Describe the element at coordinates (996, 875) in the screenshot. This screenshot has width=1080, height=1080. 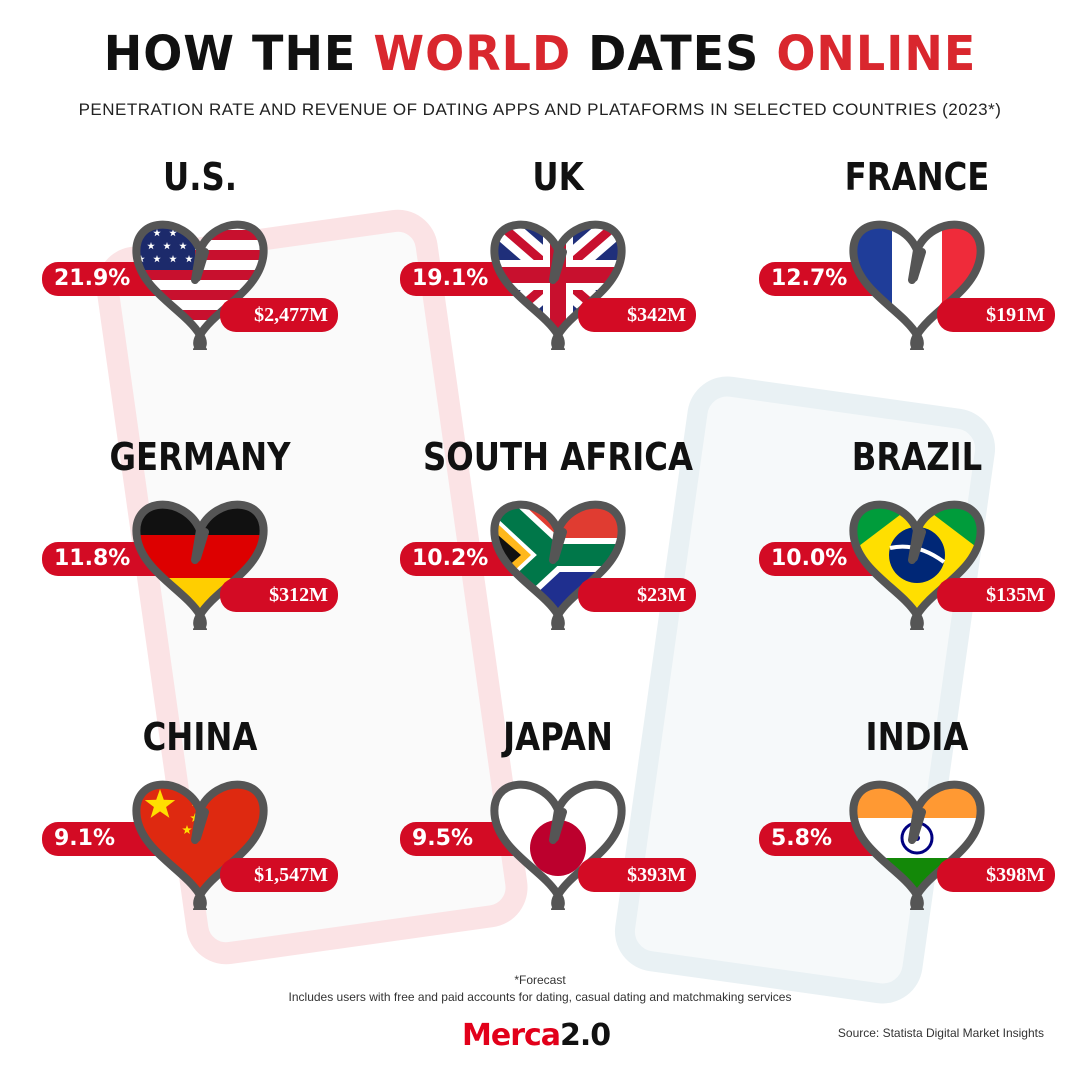
I see `revenue-label: $398M` at that location.